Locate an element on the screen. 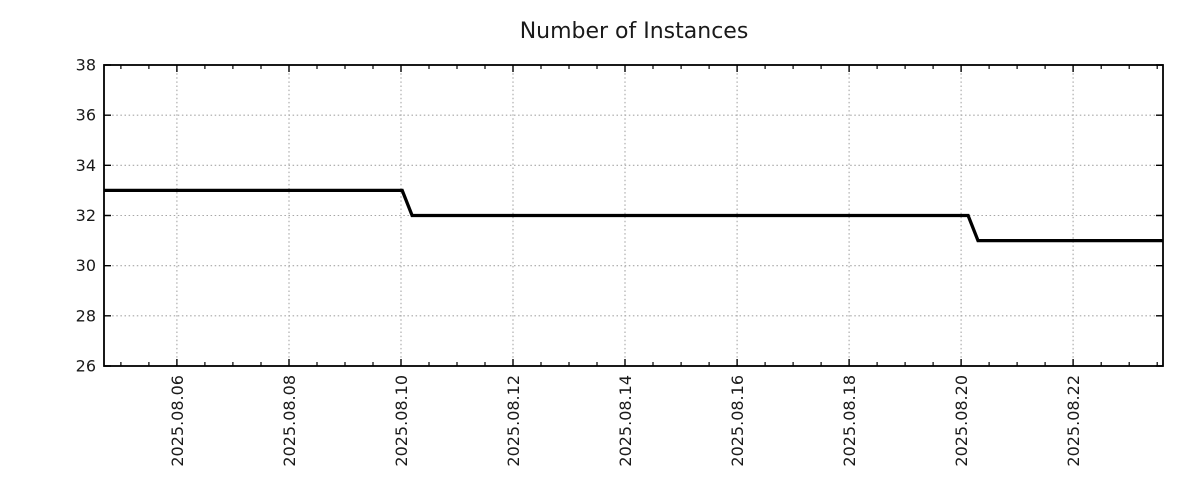 Image resolution: width=1200 pixels, height=500 pixels. series-layer is located at coordinates (633, 215).